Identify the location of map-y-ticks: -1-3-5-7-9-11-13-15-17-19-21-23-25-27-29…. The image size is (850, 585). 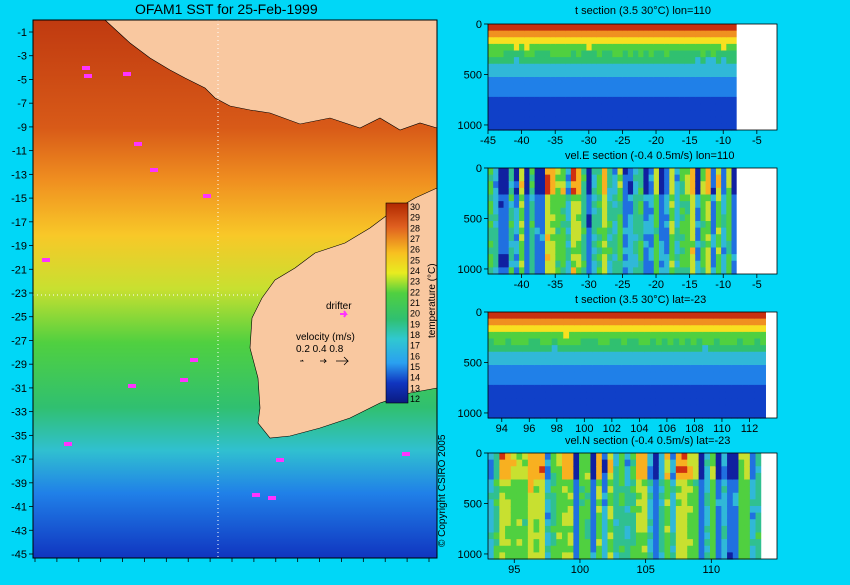
(22, 294).